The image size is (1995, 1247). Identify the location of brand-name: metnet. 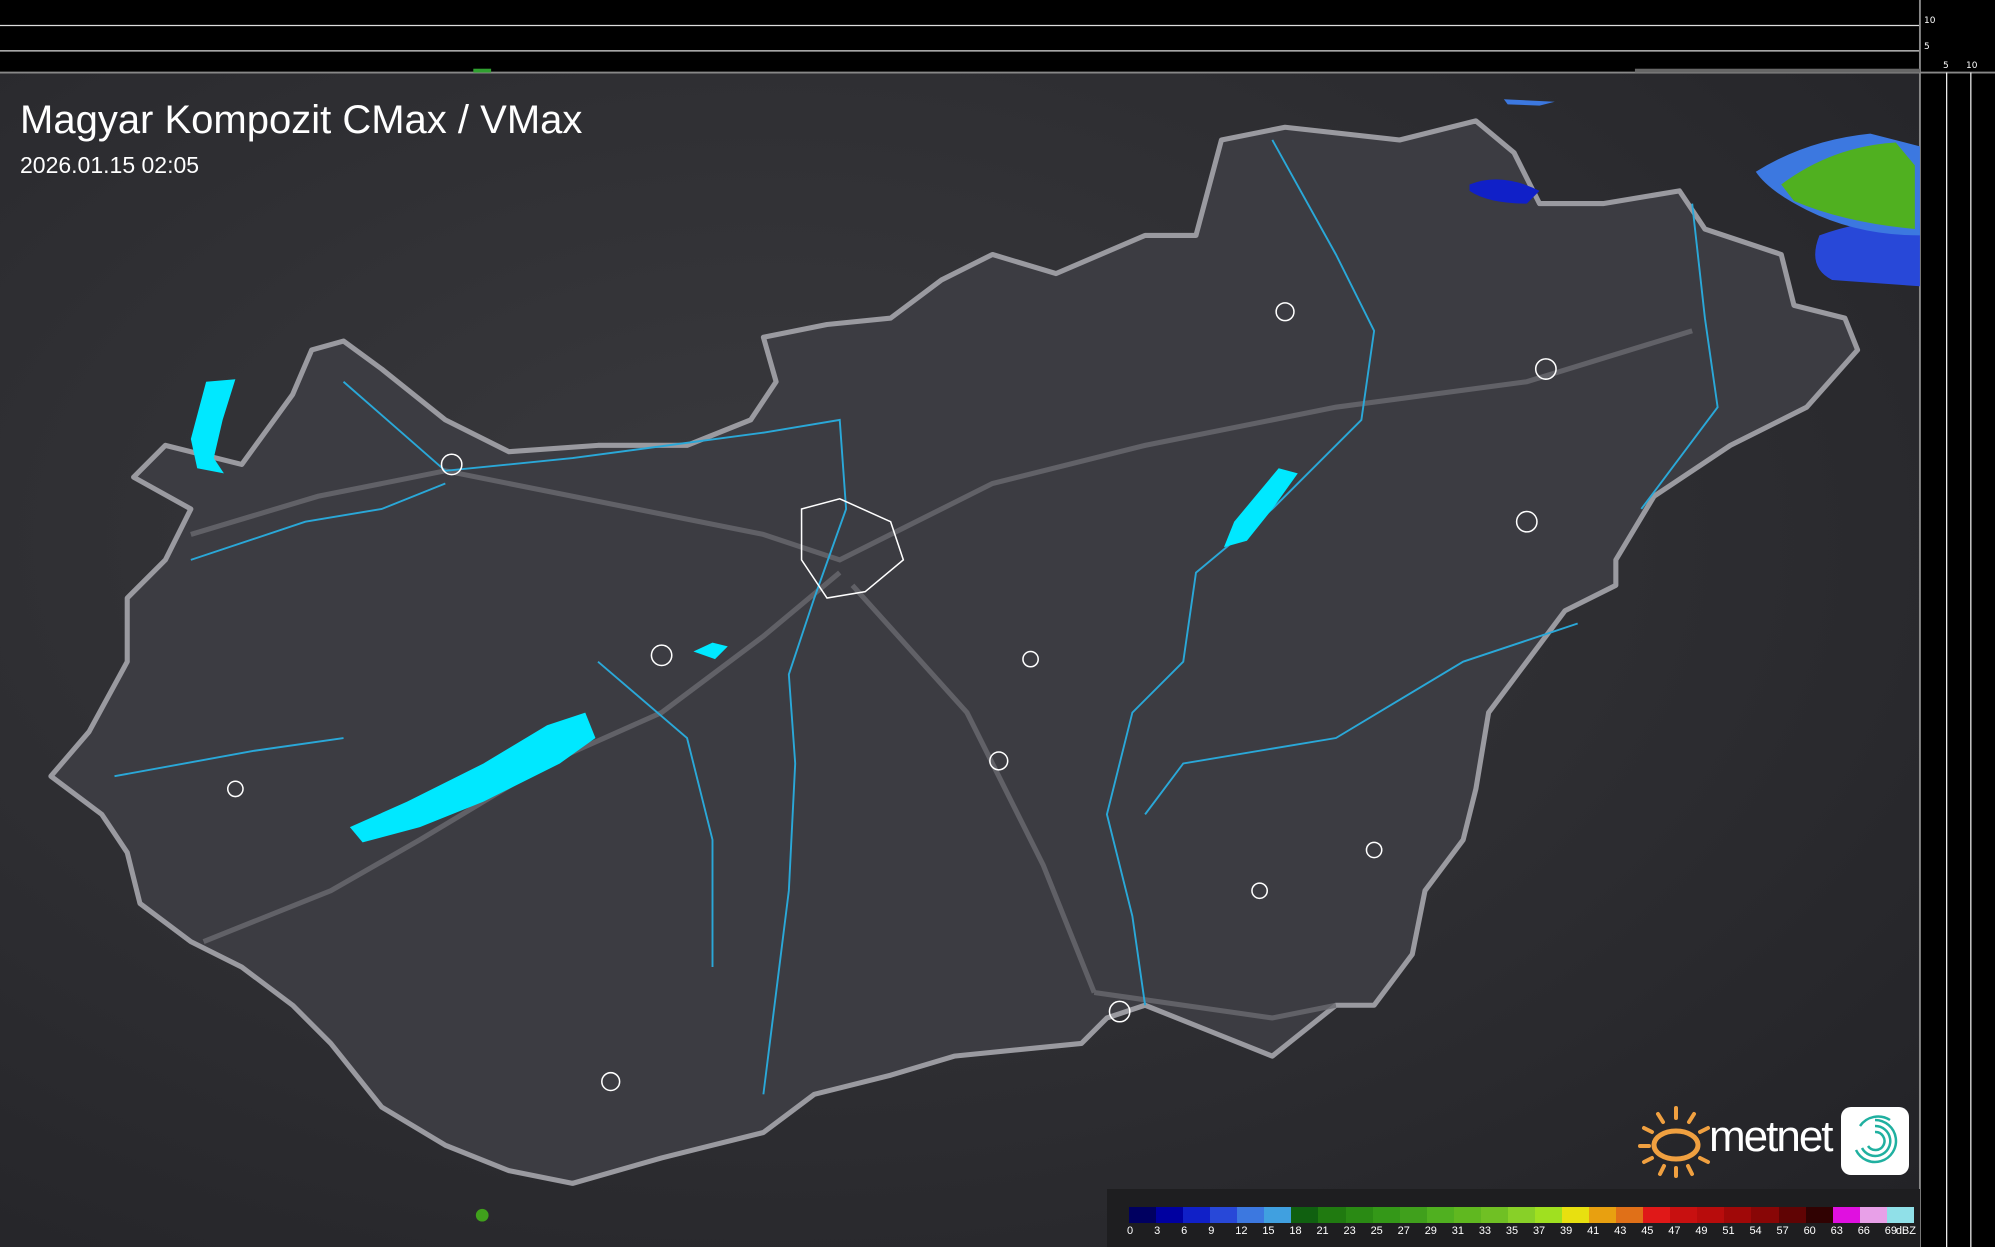
(1771, 1136).